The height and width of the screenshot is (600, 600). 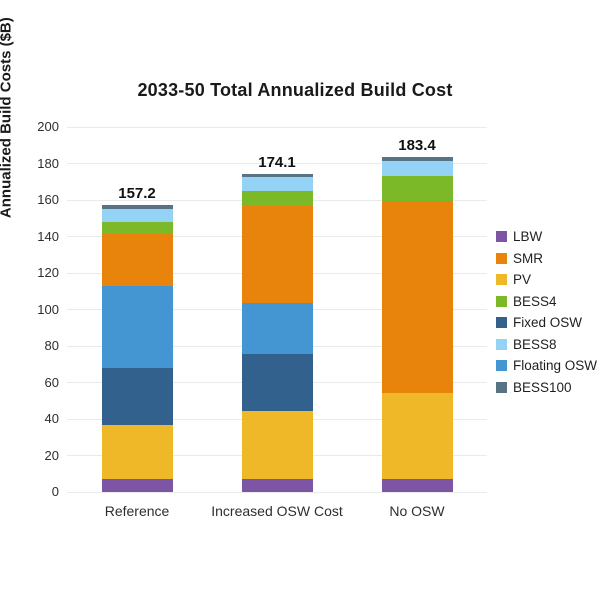 I want to click on x-category-label-1: Increased OSW Cost, so click(x=277, y=511).